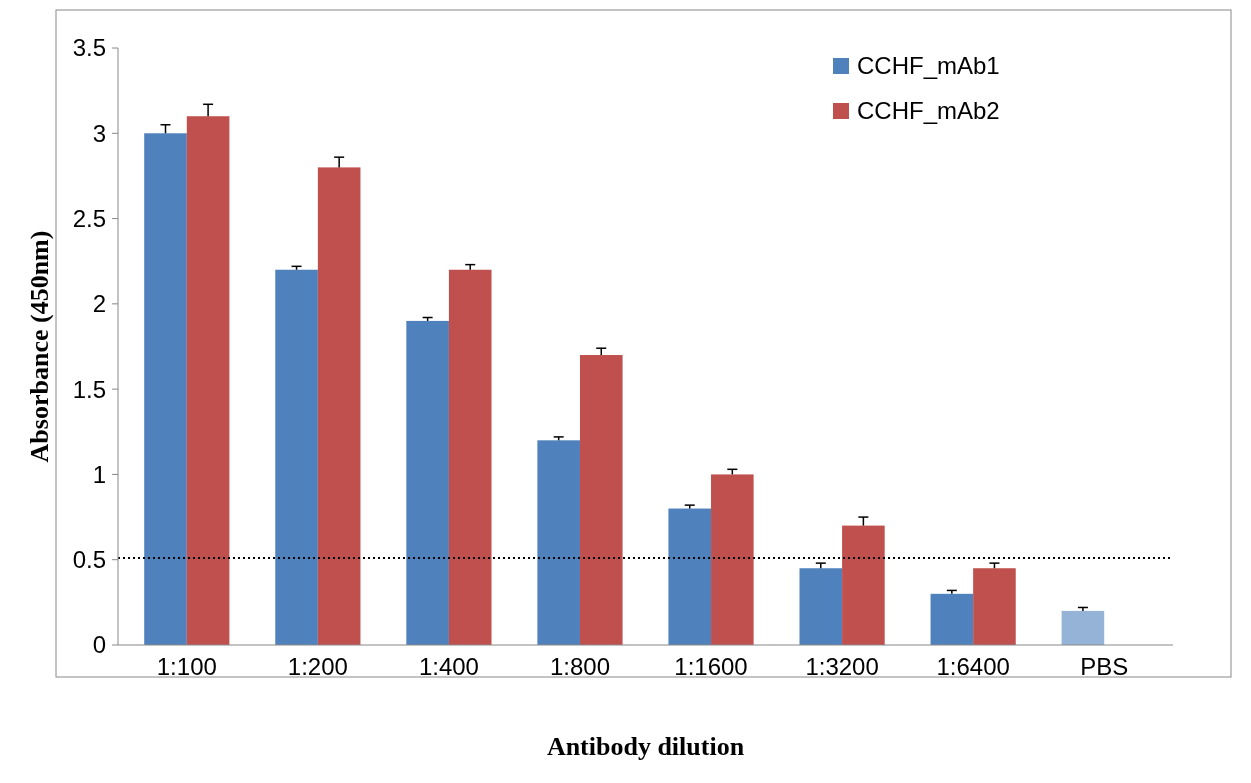 Image resolution: width=1251 pixels, height=783 pixels. Describe the element at coordinates (1104, 666) in the screenshot. I see `x-tick-label: PBS` at that location.